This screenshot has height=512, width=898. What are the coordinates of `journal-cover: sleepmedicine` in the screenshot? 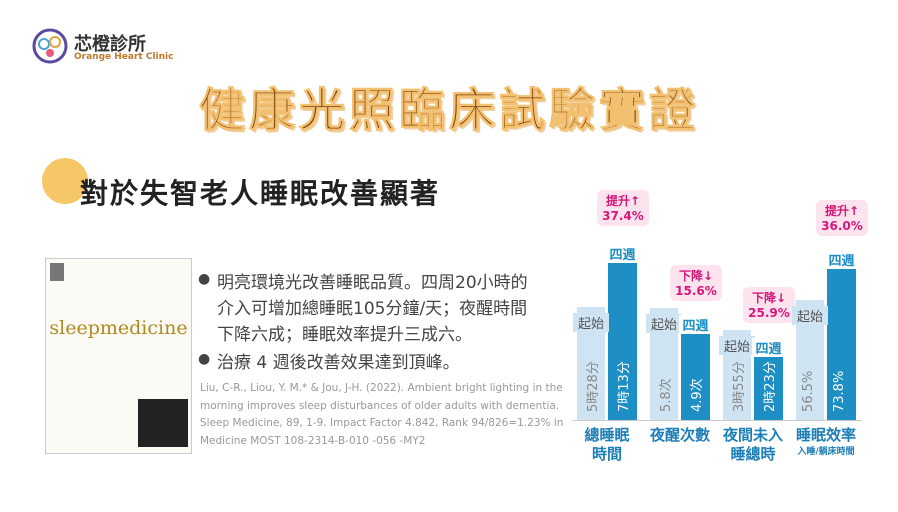 It's located at (118, 356).